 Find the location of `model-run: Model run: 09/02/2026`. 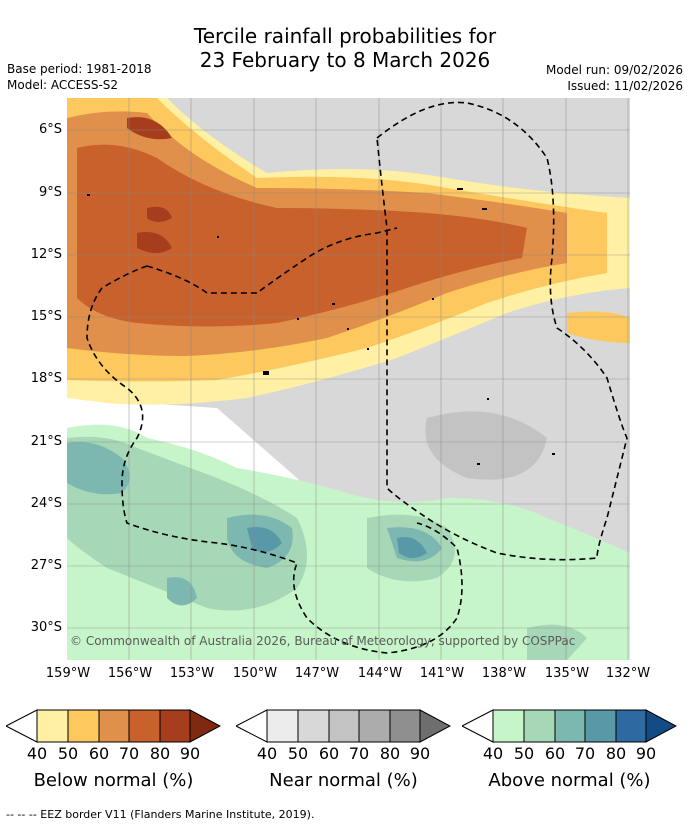

model-run: Model run: 09/02/2026 is located at coordinates (614, 70).